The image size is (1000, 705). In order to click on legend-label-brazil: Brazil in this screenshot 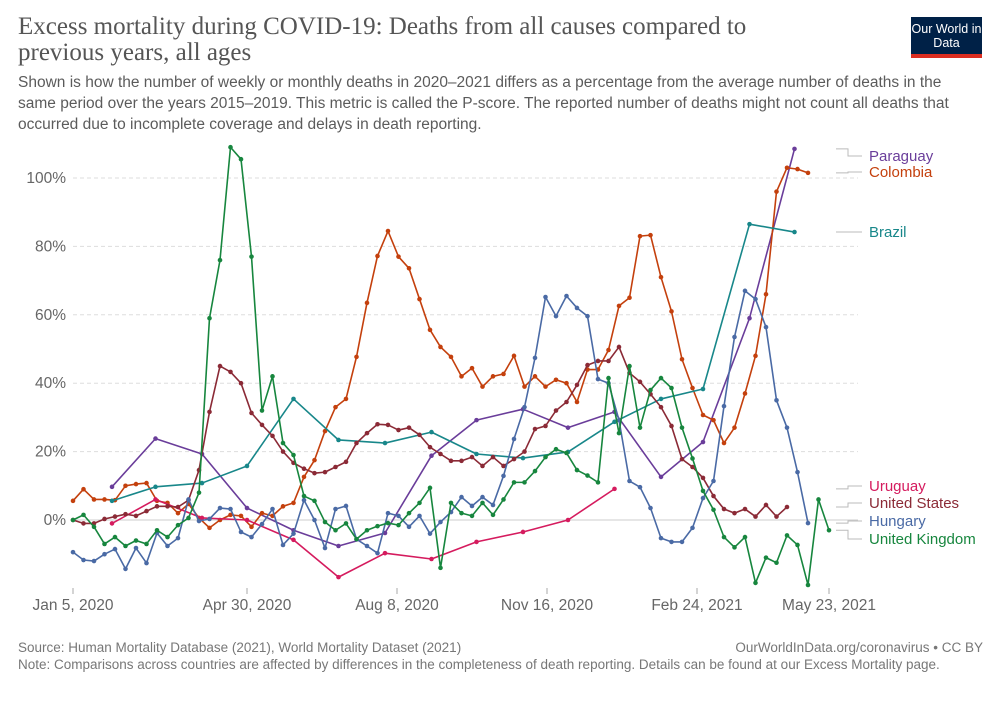, I will do `click(888, 232)`.